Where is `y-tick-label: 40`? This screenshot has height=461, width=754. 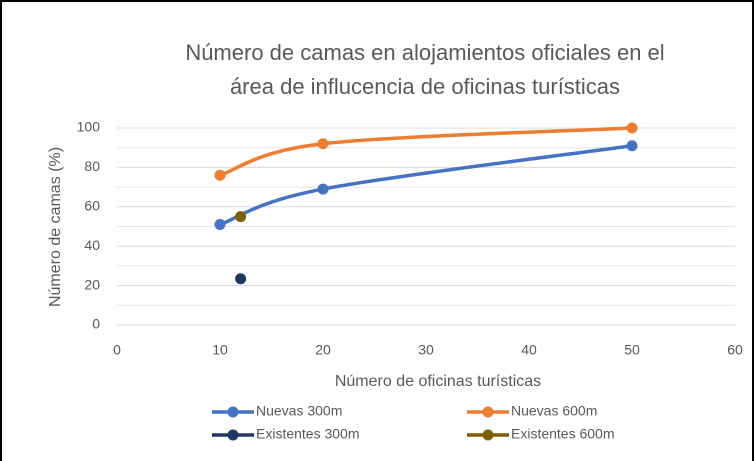
y-tick-label: 40 is located at coordinates (92, 245).